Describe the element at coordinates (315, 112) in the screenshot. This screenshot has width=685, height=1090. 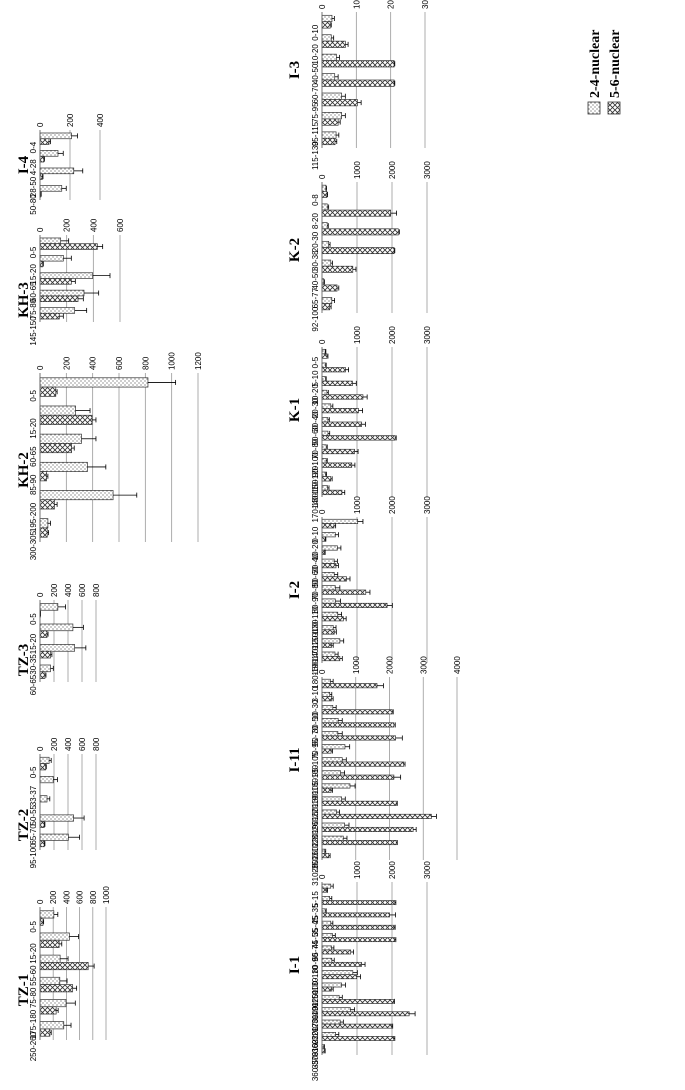
I see `category-label: 75-95` at that location.